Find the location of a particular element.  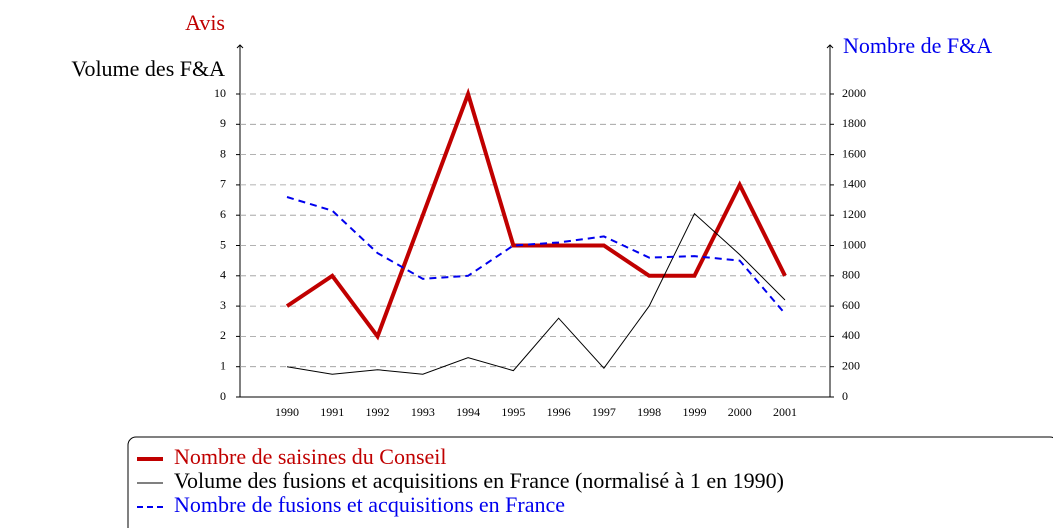

legend-label: Nombre de saisines du Conseil is located at coordinates (310, 456).